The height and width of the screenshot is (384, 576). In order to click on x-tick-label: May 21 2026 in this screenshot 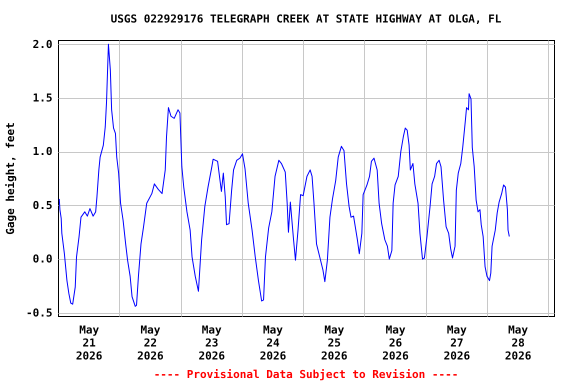, I will do `click(89, 343)`.